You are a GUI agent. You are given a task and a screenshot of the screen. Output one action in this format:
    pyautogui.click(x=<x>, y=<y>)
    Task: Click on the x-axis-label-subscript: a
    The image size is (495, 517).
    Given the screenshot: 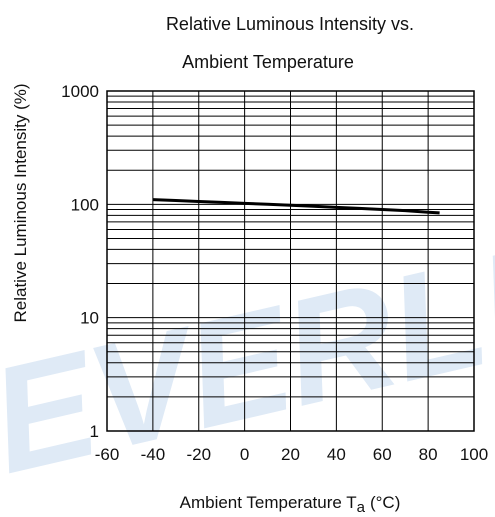 What is the action you would take?
    pyautogui.click(x=361, y=507)
    